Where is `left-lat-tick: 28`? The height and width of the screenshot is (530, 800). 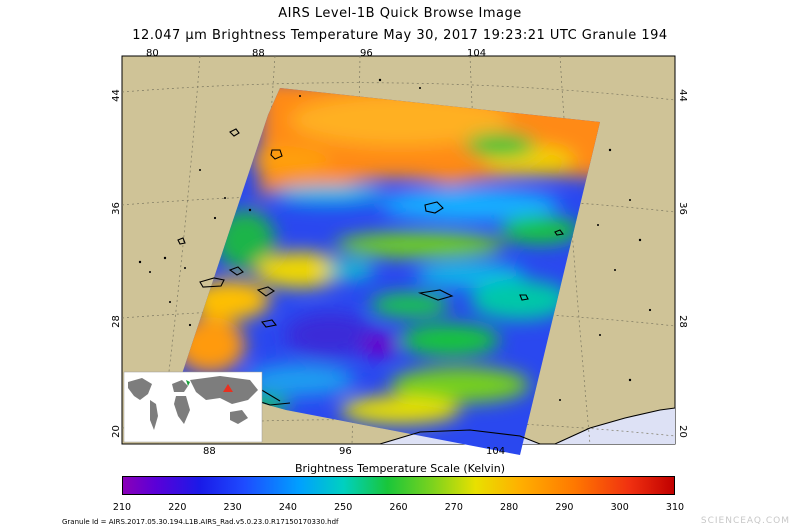
left-lat-tick: 28 is located at coordinates (116, 321).